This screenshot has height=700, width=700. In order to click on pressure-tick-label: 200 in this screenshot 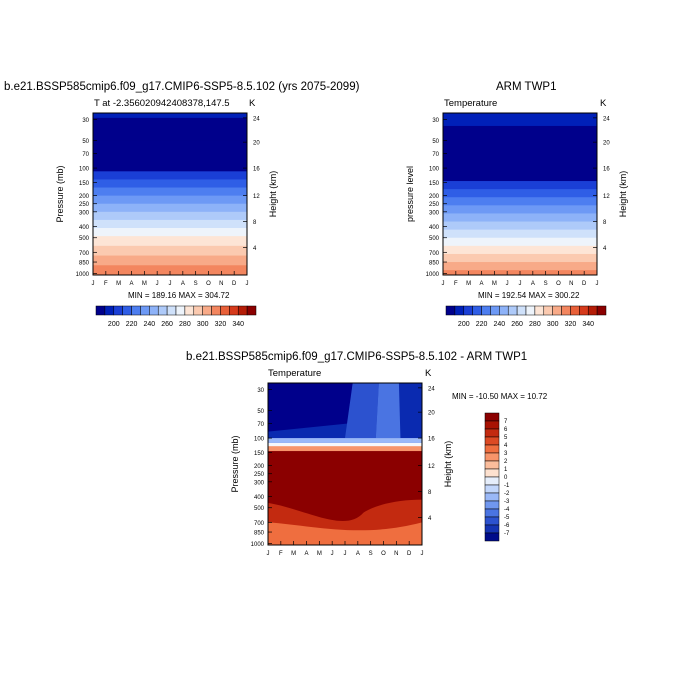, I will do `click(259, 467)`.